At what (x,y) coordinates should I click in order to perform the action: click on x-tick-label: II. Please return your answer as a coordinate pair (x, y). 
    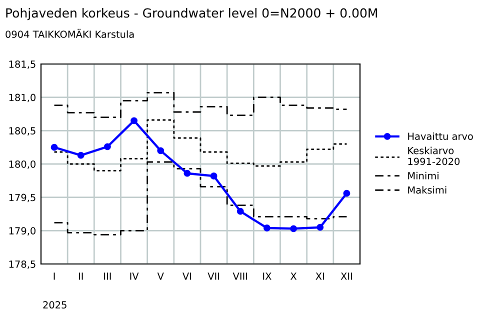
    Looking at the image, I should click on (80, 276).